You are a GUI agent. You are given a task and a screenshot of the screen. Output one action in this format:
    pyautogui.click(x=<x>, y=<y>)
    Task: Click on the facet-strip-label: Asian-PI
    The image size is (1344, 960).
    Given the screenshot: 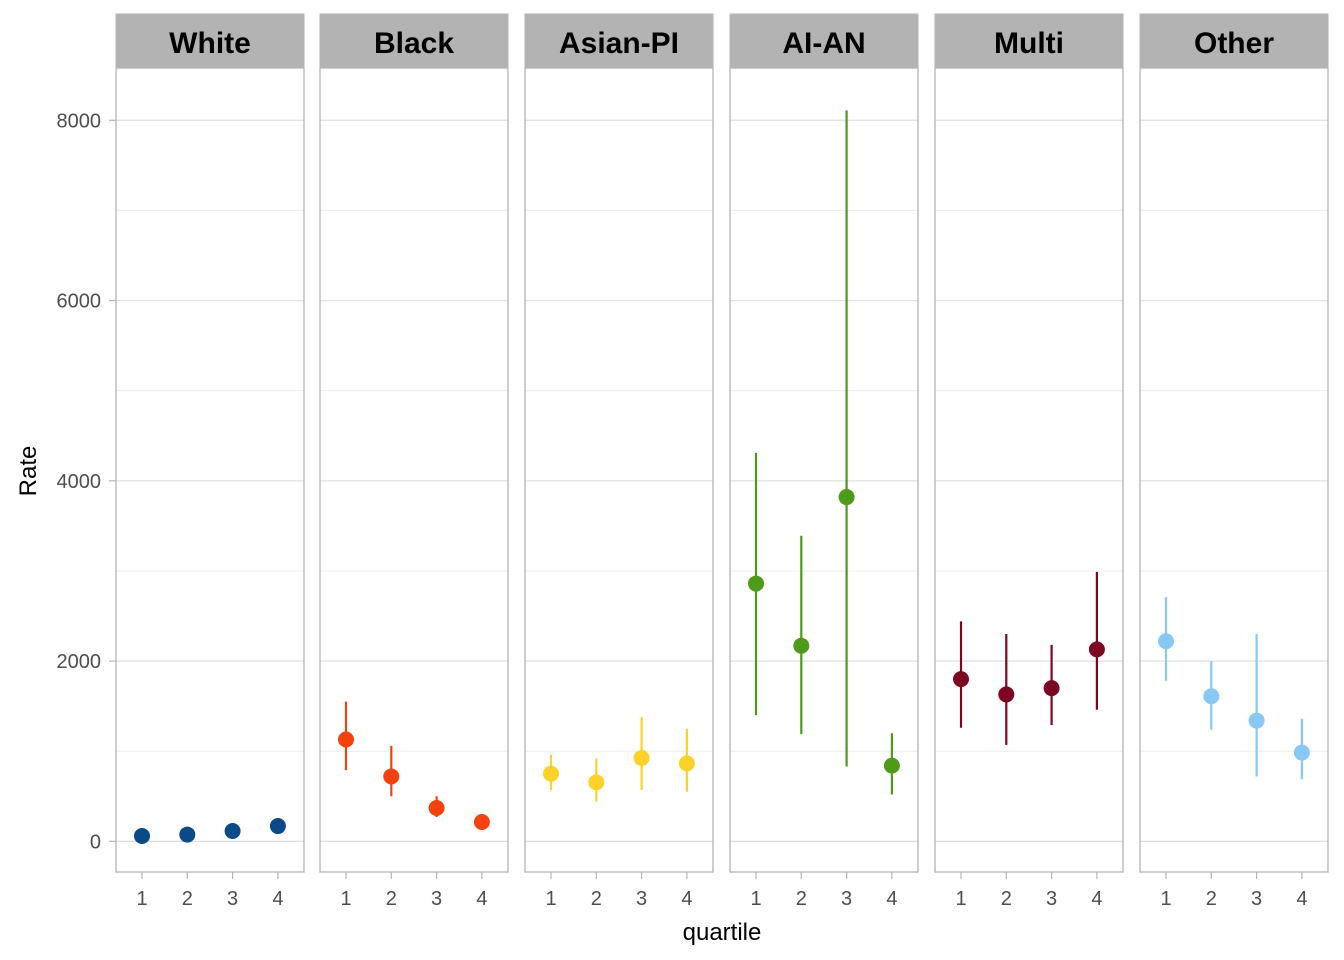 What is the action you would take?
    pyautogui.click(x=619, y=43)
    